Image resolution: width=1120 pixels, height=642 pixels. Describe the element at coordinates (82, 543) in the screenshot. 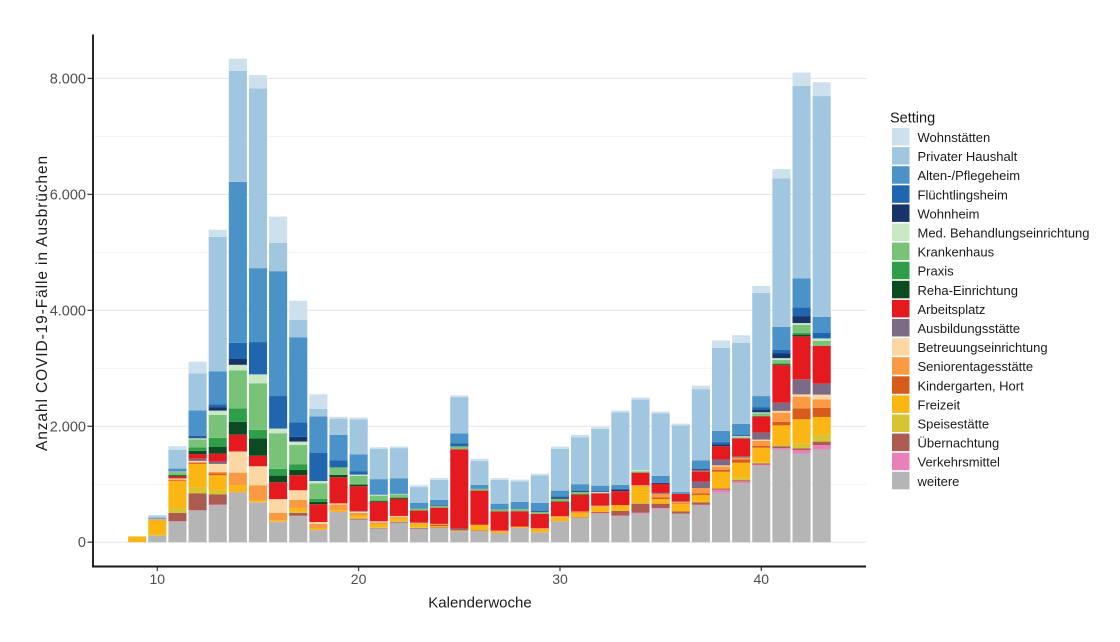

I see `svg-text: 0` at that location.